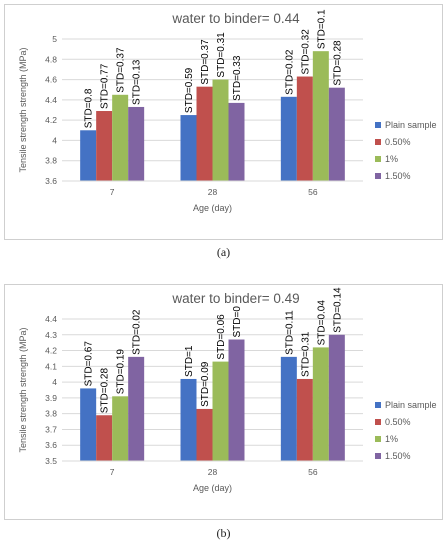  What do you see at coordinates (237, 78) in the screenshot?
I see `data-label: STD=0.33` at bounding box center [237, 78].